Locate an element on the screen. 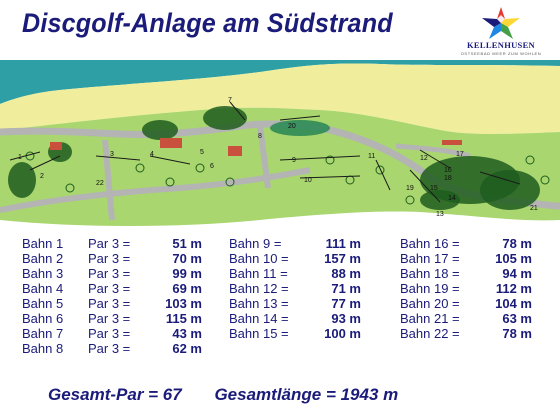  sea is located at coordinates (280, 82).